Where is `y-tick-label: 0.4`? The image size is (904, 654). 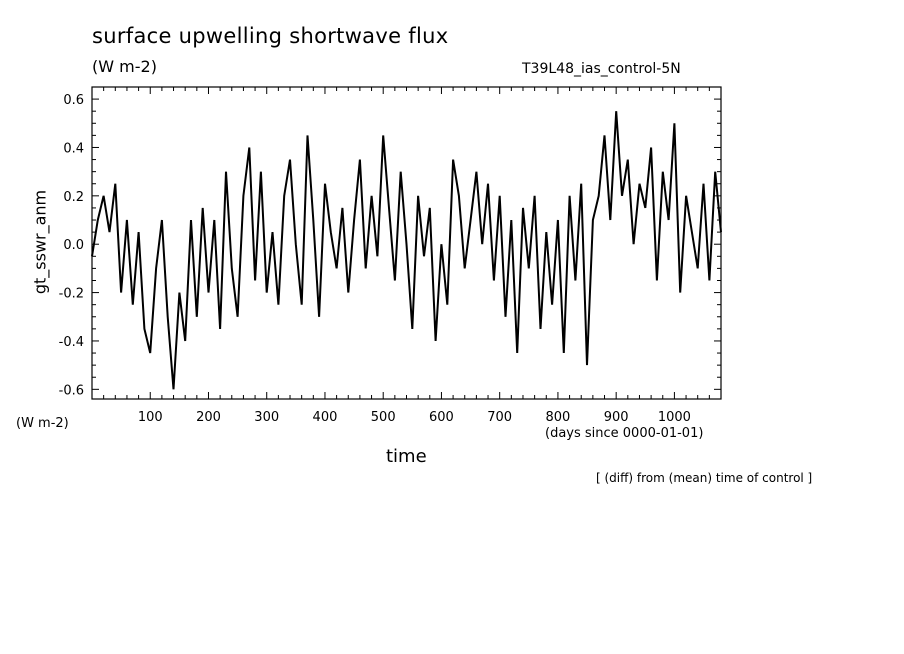 y-tick-label: 0.4 is located at coordinates (73, 148).